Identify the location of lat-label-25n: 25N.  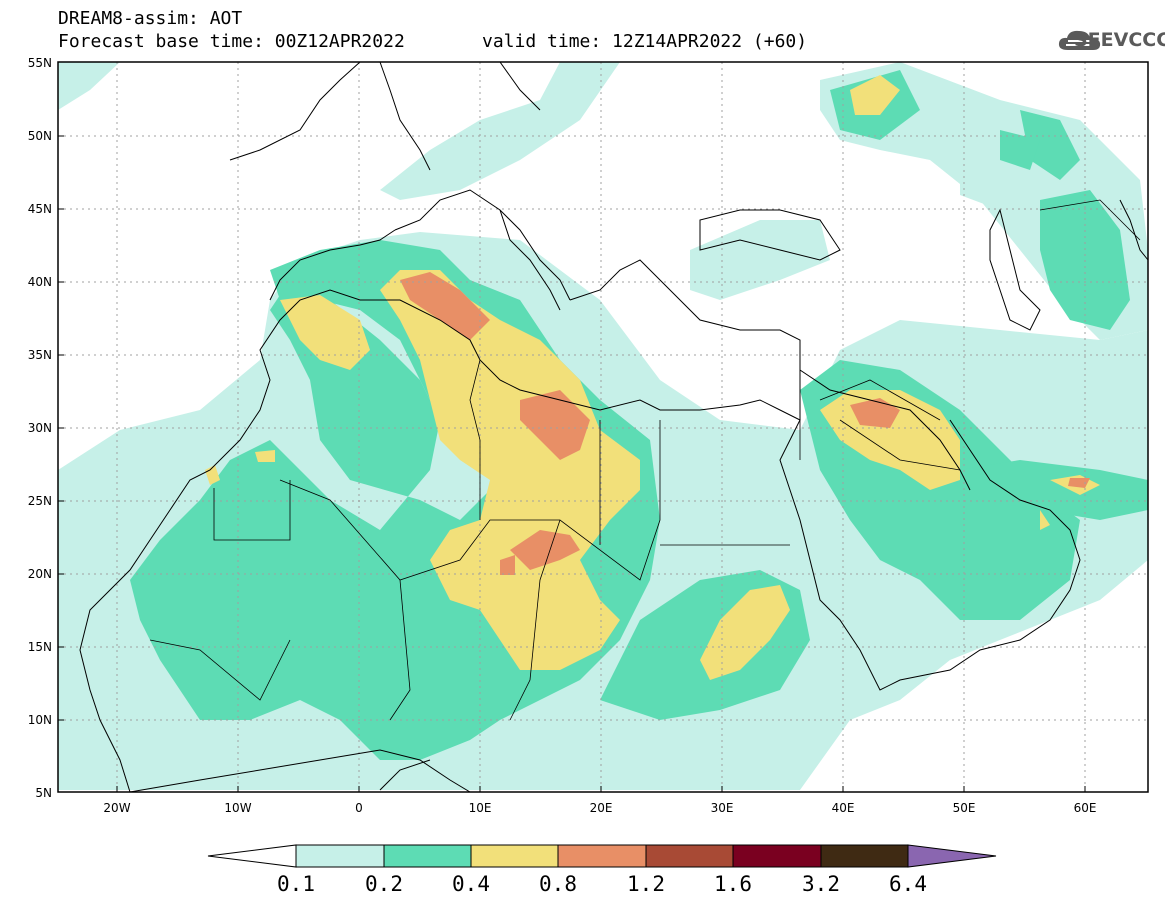
(40, 501).